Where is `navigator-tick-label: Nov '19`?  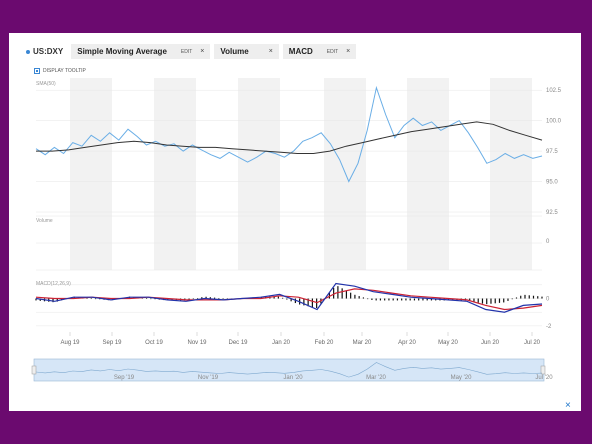
navigator-tick-label: Nov '19 is located at coordinates (208, 378).